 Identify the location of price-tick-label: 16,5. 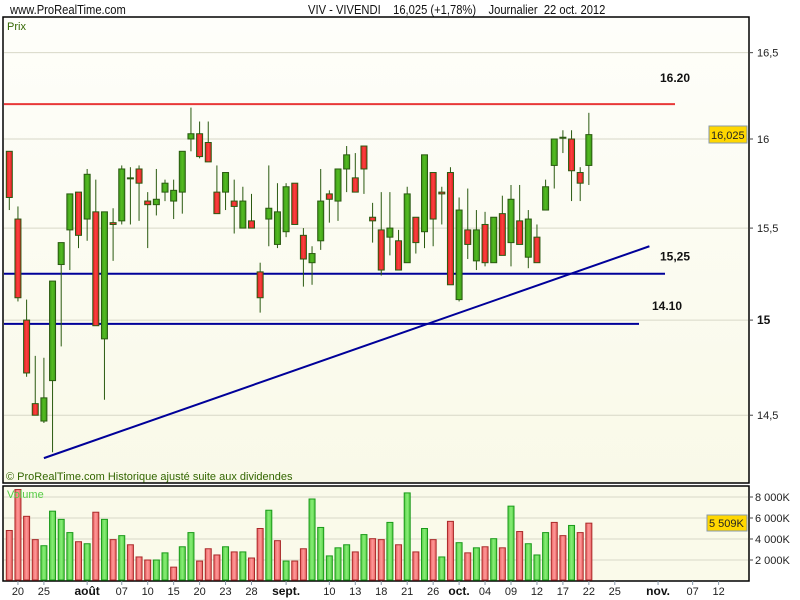
(767, 54).